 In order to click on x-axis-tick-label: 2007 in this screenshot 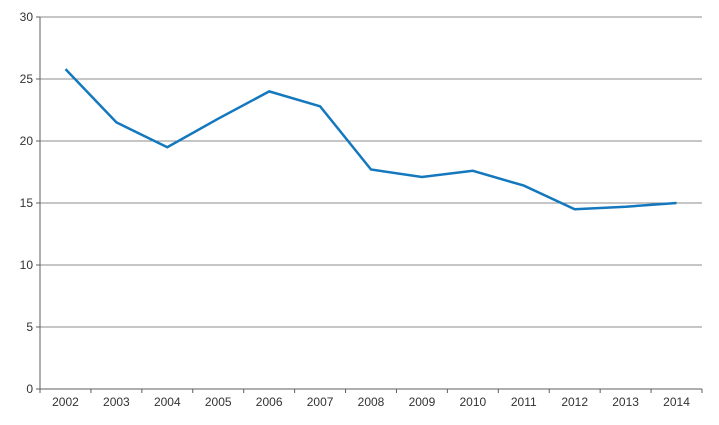, I will do `click(320, 402)`.